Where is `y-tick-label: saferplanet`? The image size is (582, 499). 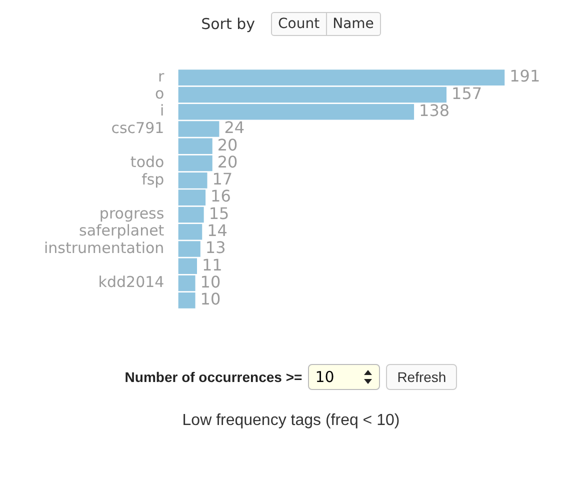
y-tick-label: saferplanet is located at coordinates (121, 231).